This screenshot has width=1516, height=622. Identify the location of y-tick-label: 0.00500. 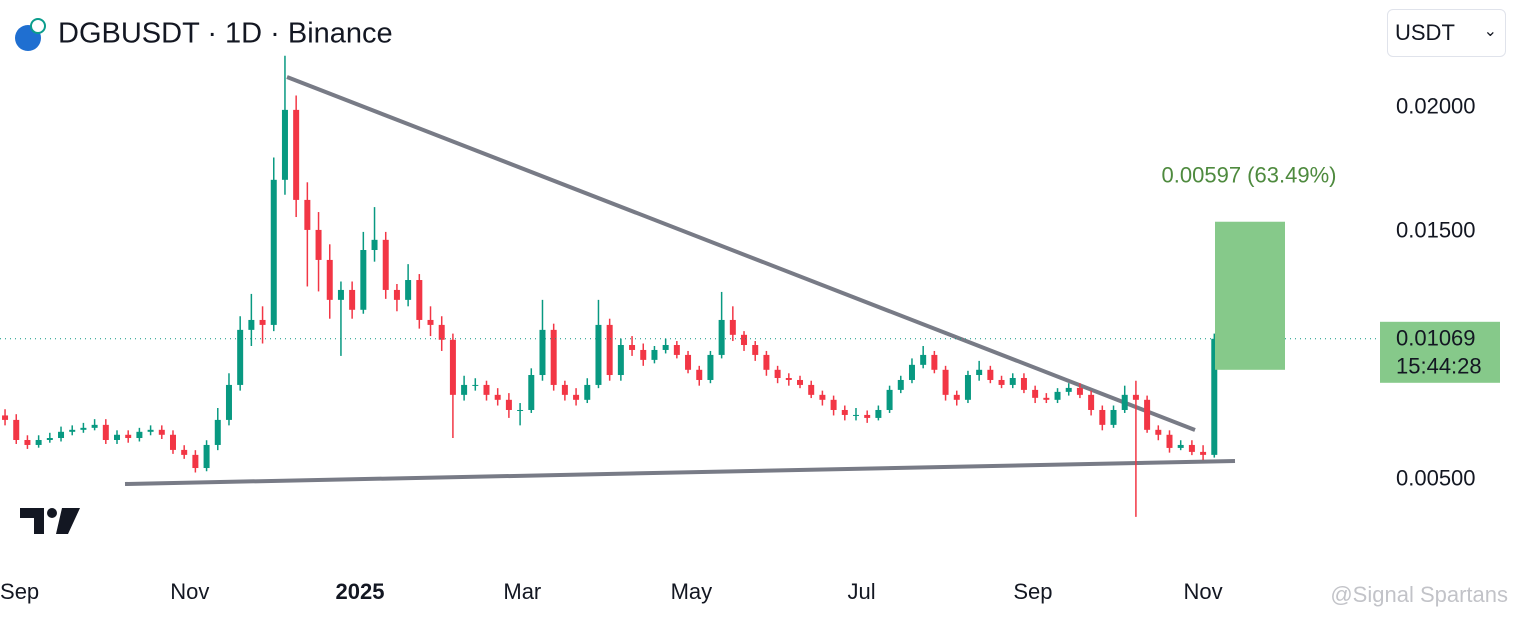
(1436, 478).